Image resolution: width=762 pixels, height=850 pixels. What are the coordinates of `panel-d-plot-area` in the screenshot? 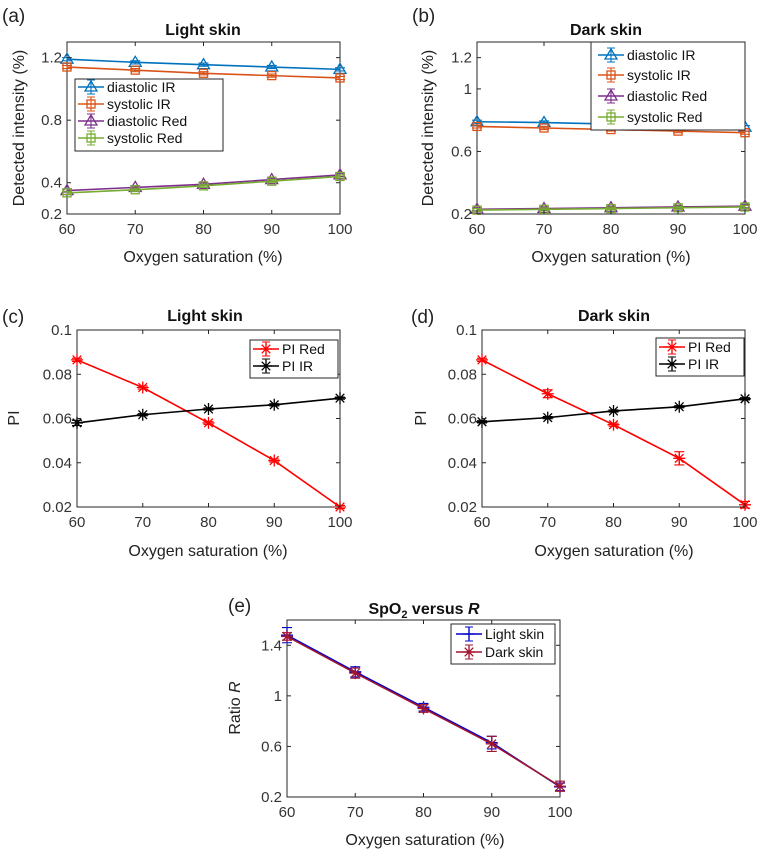 It's located at (613, 432).